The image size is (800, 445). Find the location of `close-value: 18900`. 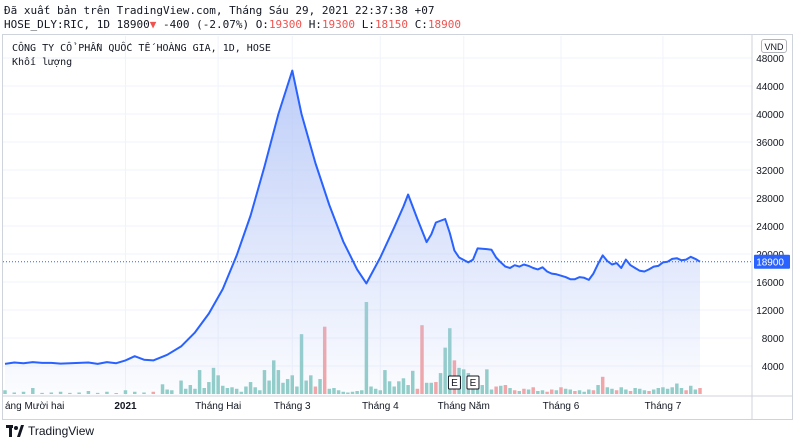

close-value: 18900 is located at coordinates (444, 24).